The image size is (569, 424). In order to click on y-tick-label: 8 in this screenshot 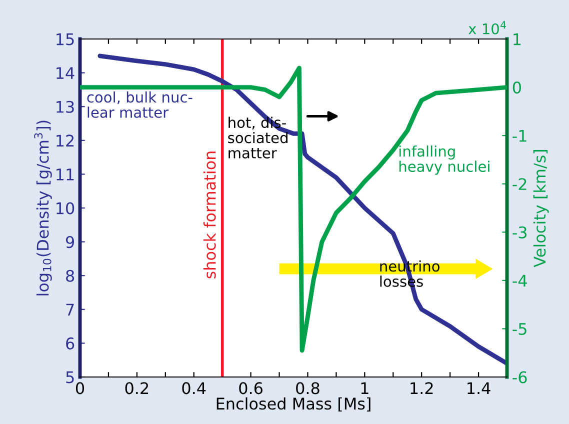, I will do `click(70, 276)`.